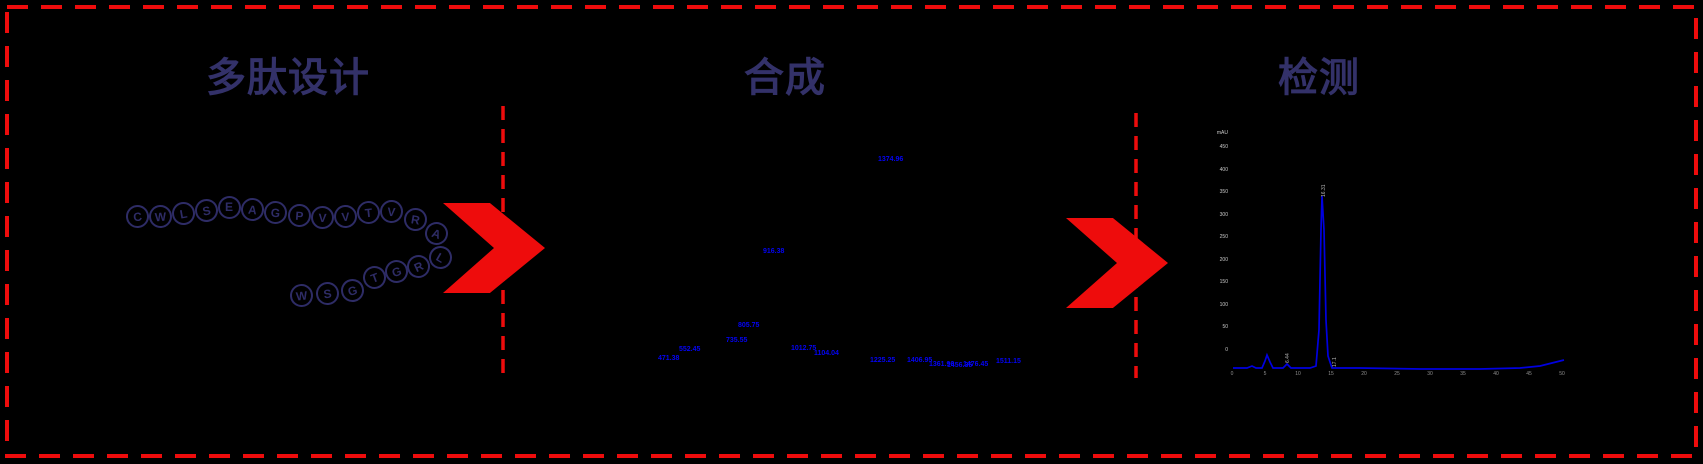 This screenshot has height=464, width=1703. I want to click on ms-peak-label: 735.55, so click(737, 340).